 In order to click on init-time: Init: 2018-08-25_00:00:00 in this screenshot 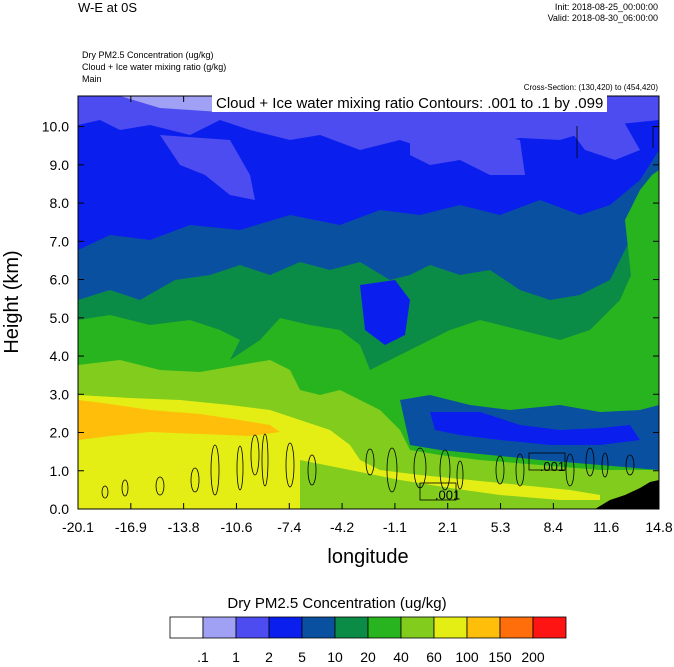, I will do `click(606, 7)`.